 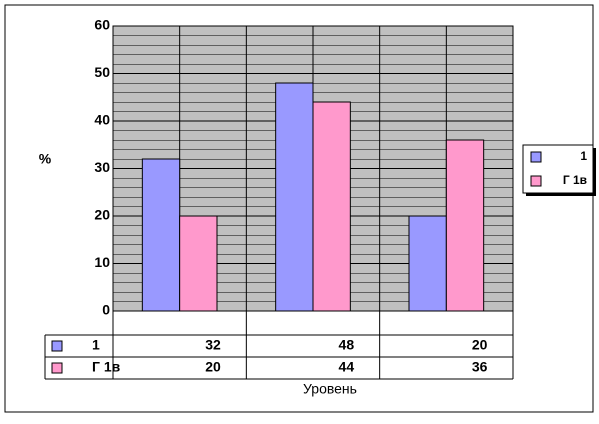 What do you see at coordinates (45, 159) in the screenshot?
I see `y-axis-label: %` at bounding box center [45, 159].